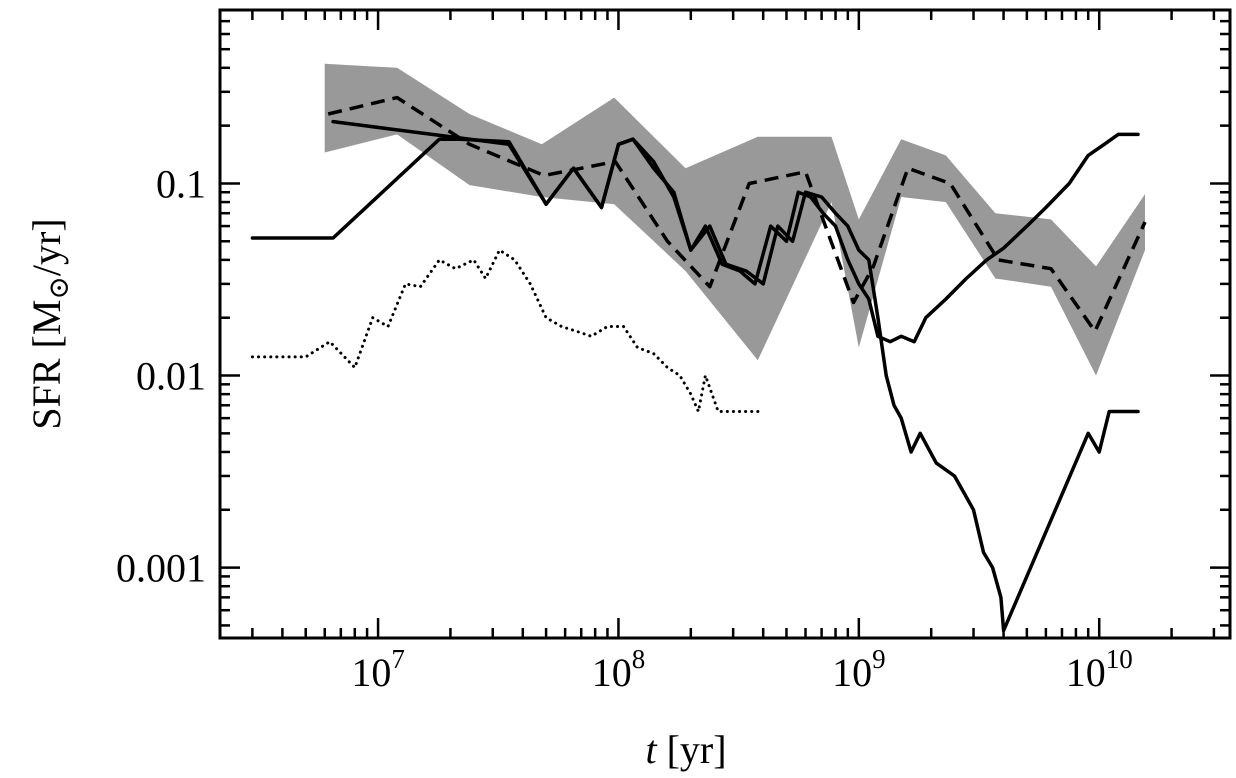 The width and height of the screenshot is (1236, 778). Describe the element at coordinates (59, 287) in the screenshot. I see `y-axis-label-sun: ⊙` at that location.